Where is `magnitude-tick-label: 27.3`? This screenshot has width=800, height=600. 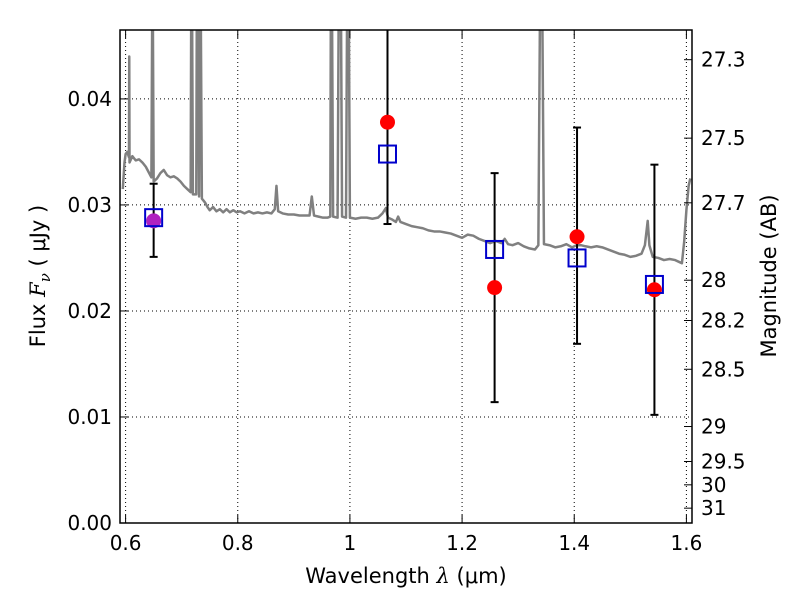 magnitude-tick-label: 27.3 is located at coordinates (723, 60).